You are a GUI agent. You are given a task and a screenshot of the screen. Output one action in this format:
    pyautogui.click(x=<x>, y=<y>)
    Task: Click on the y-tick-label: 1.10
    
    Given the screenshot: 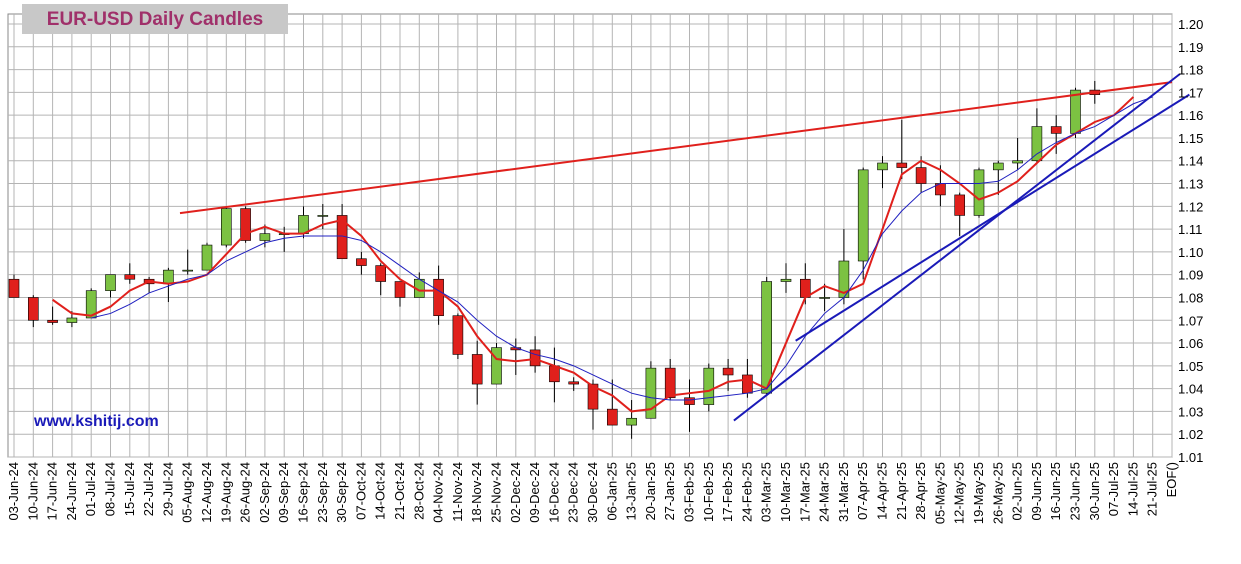 What is the action you would take?
    pyautogui.click(x=1190, y=252)
    